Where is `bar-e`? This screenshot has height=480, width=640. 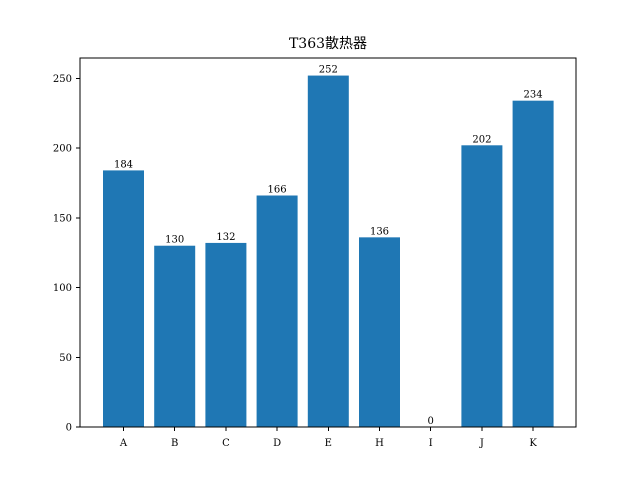 bar-e is located at coordinates (328, 251).